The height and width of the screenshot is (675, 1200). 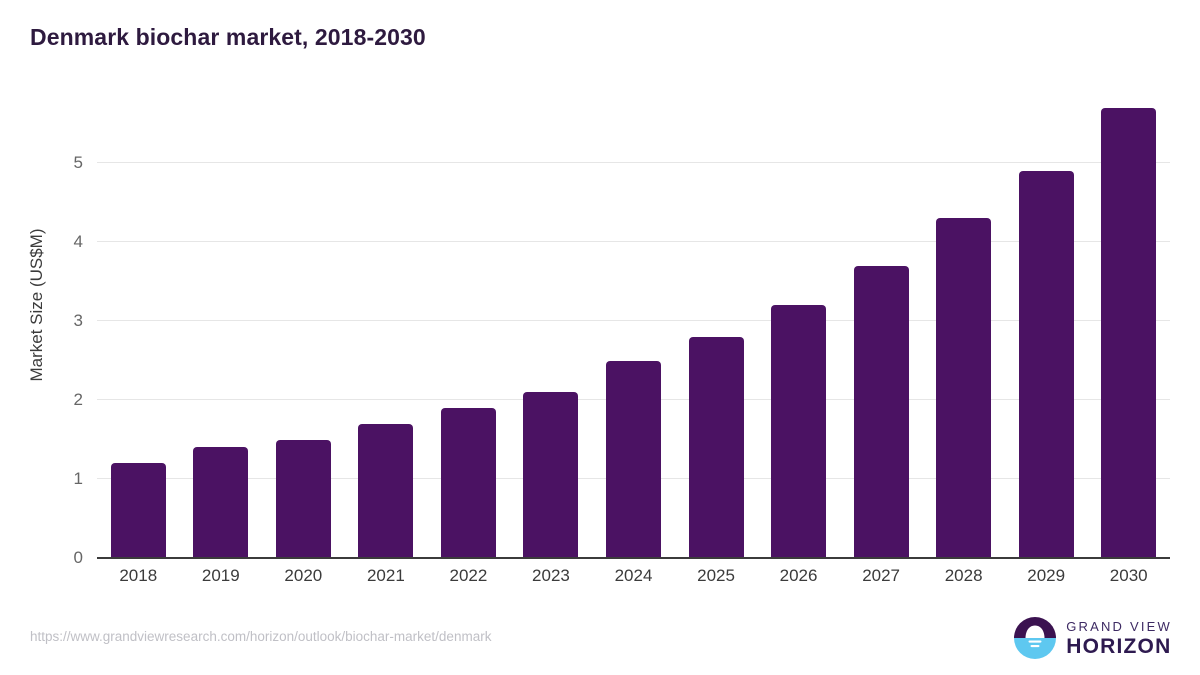 What do you see at coordinates (716, 575) in the screenshot?
I see `x-tick-label-2025: 2025` at bounding box center [716, 575].